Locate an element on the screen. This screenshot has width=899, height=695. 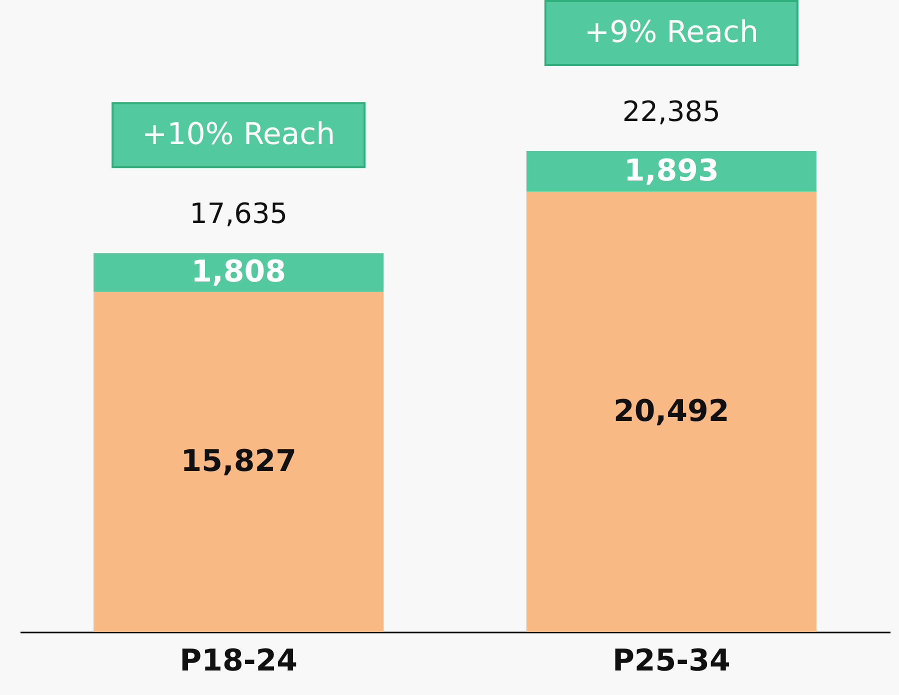
data-label: 20,492 is located at coordinates (672, 411).